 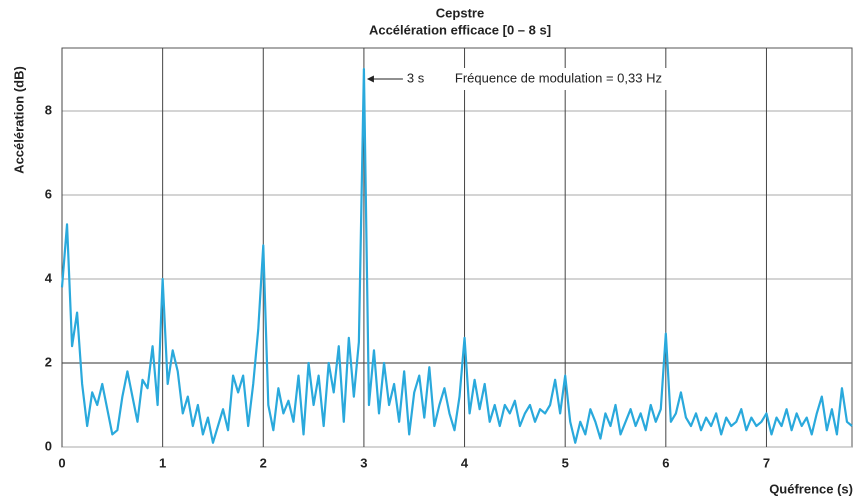 What do you see at coordinates (263, 462) in the screenshot?
I see `x-tick-label: 2` at bounding box center [263, 462].